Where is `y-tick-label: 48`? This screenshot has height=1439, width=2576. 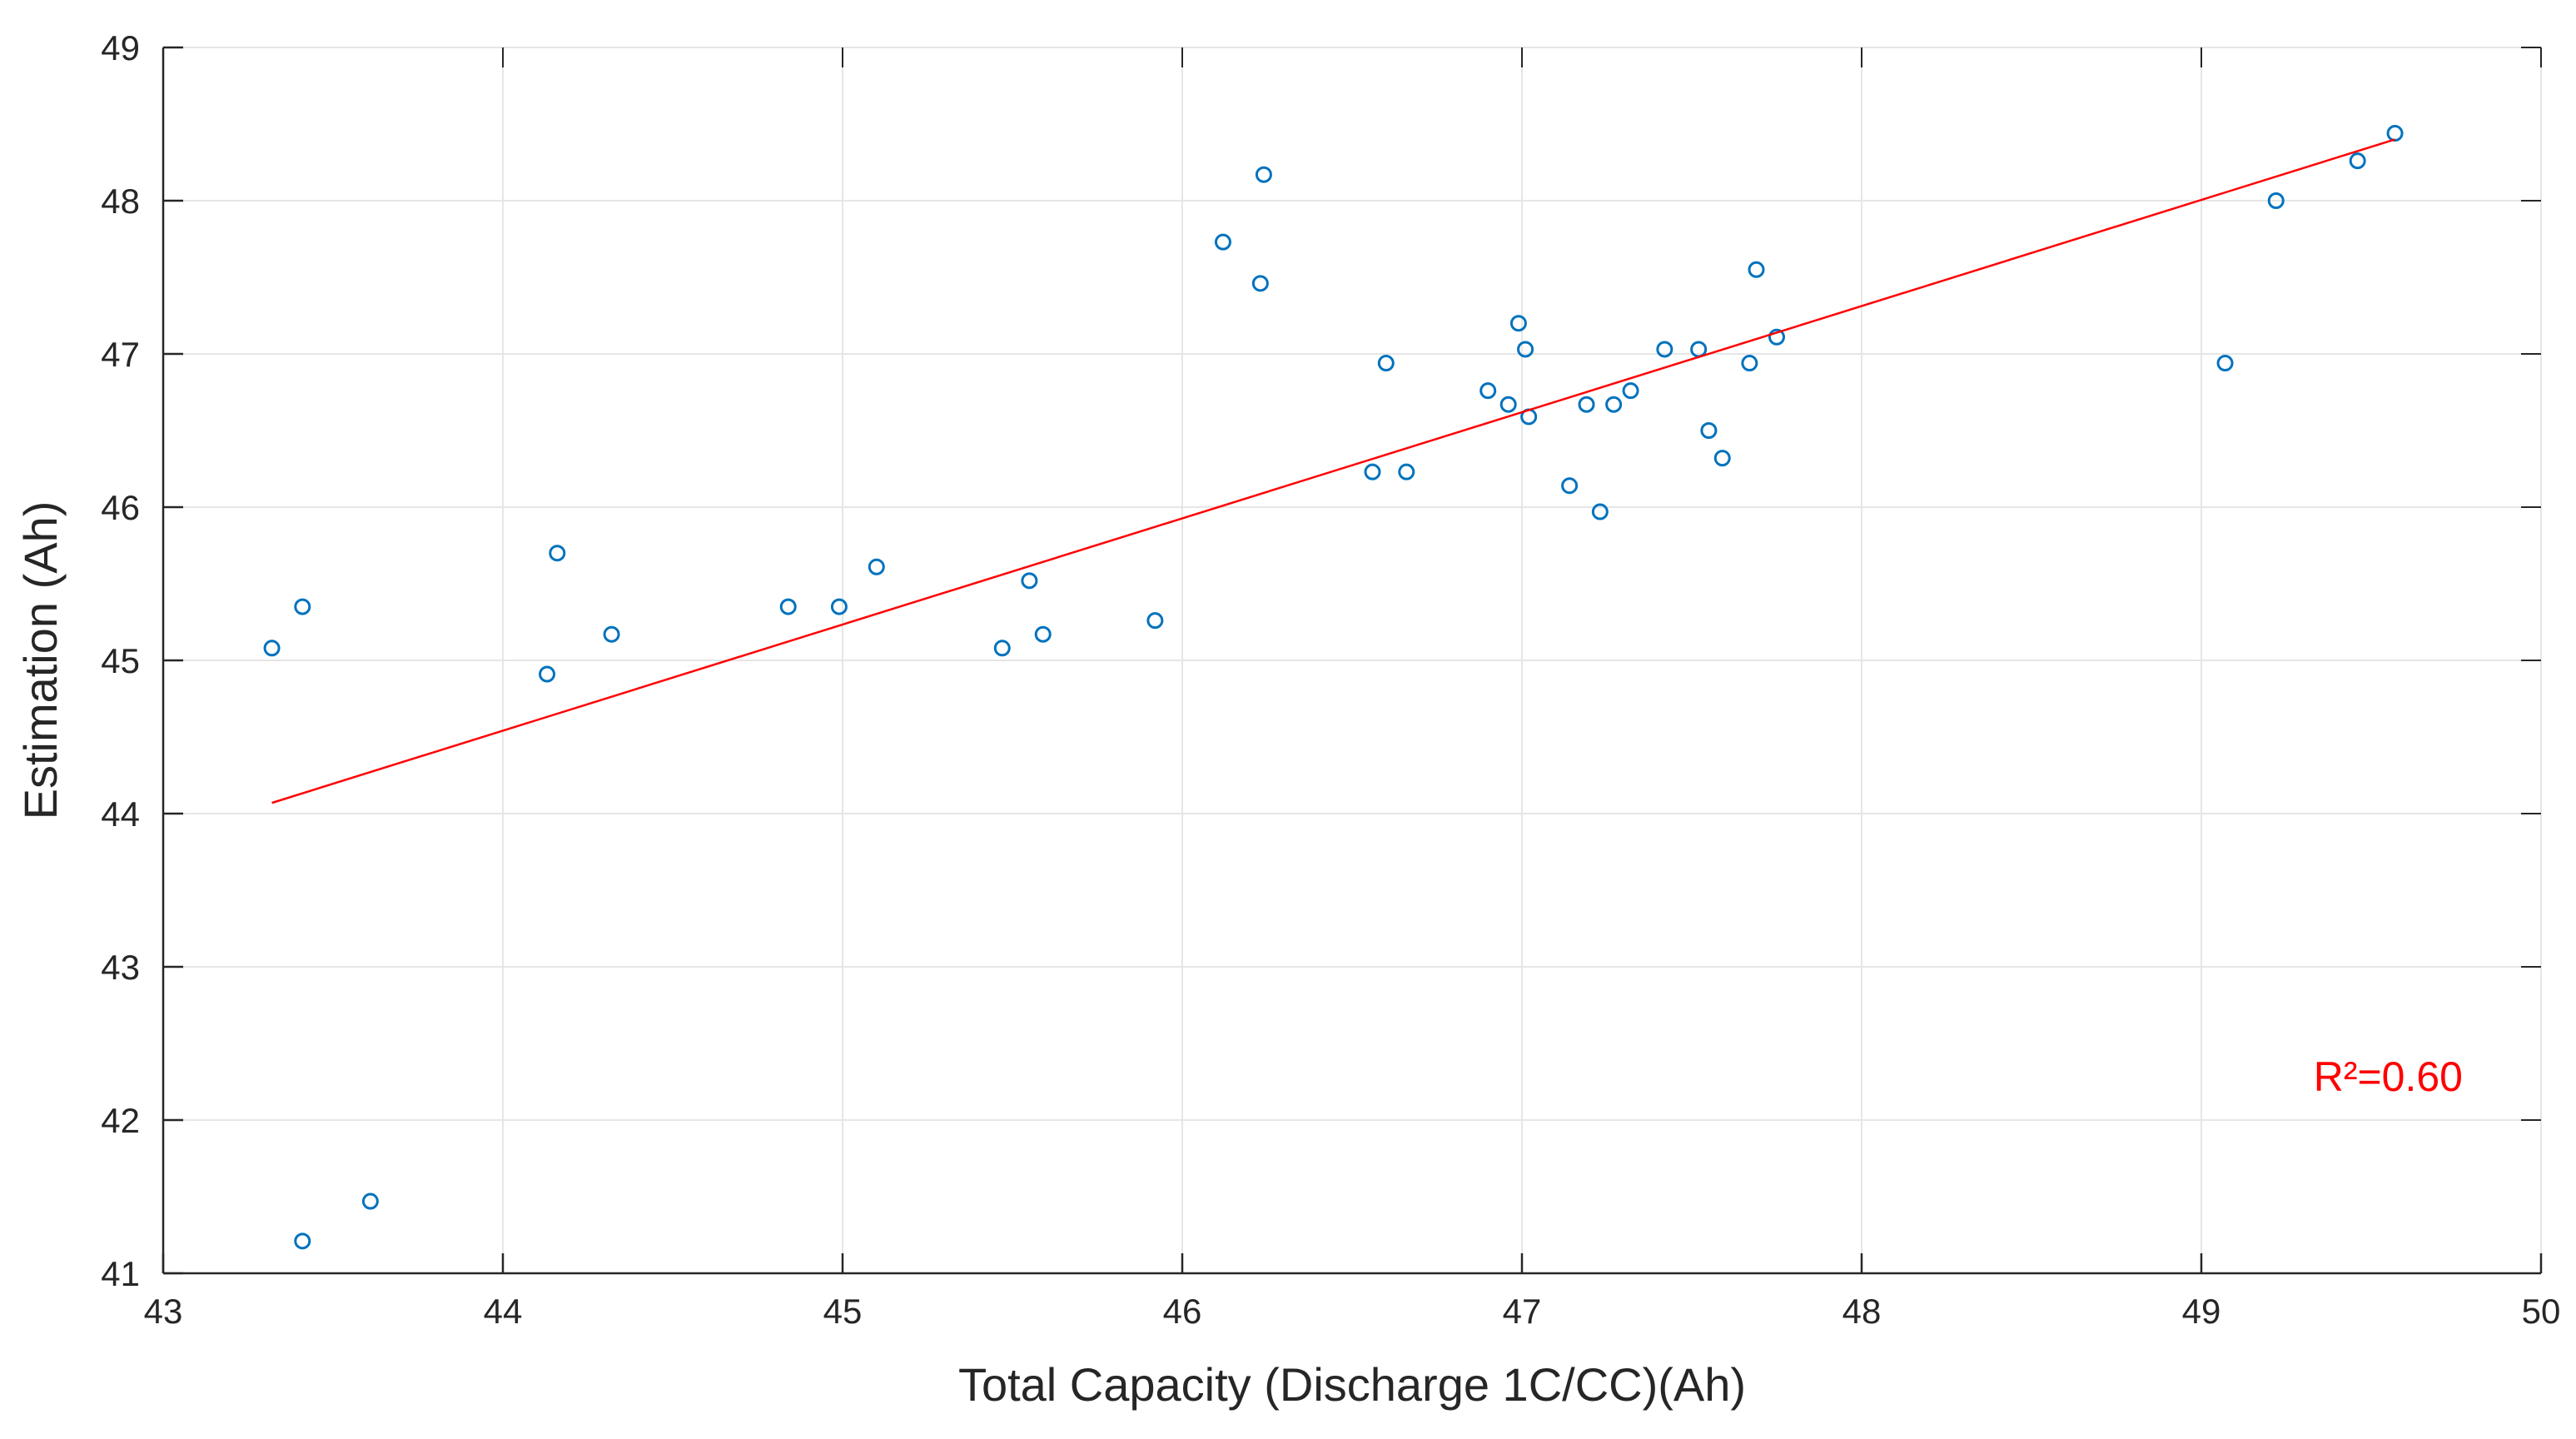 y-tick-label: 48 is located at coordinates (120, 201).